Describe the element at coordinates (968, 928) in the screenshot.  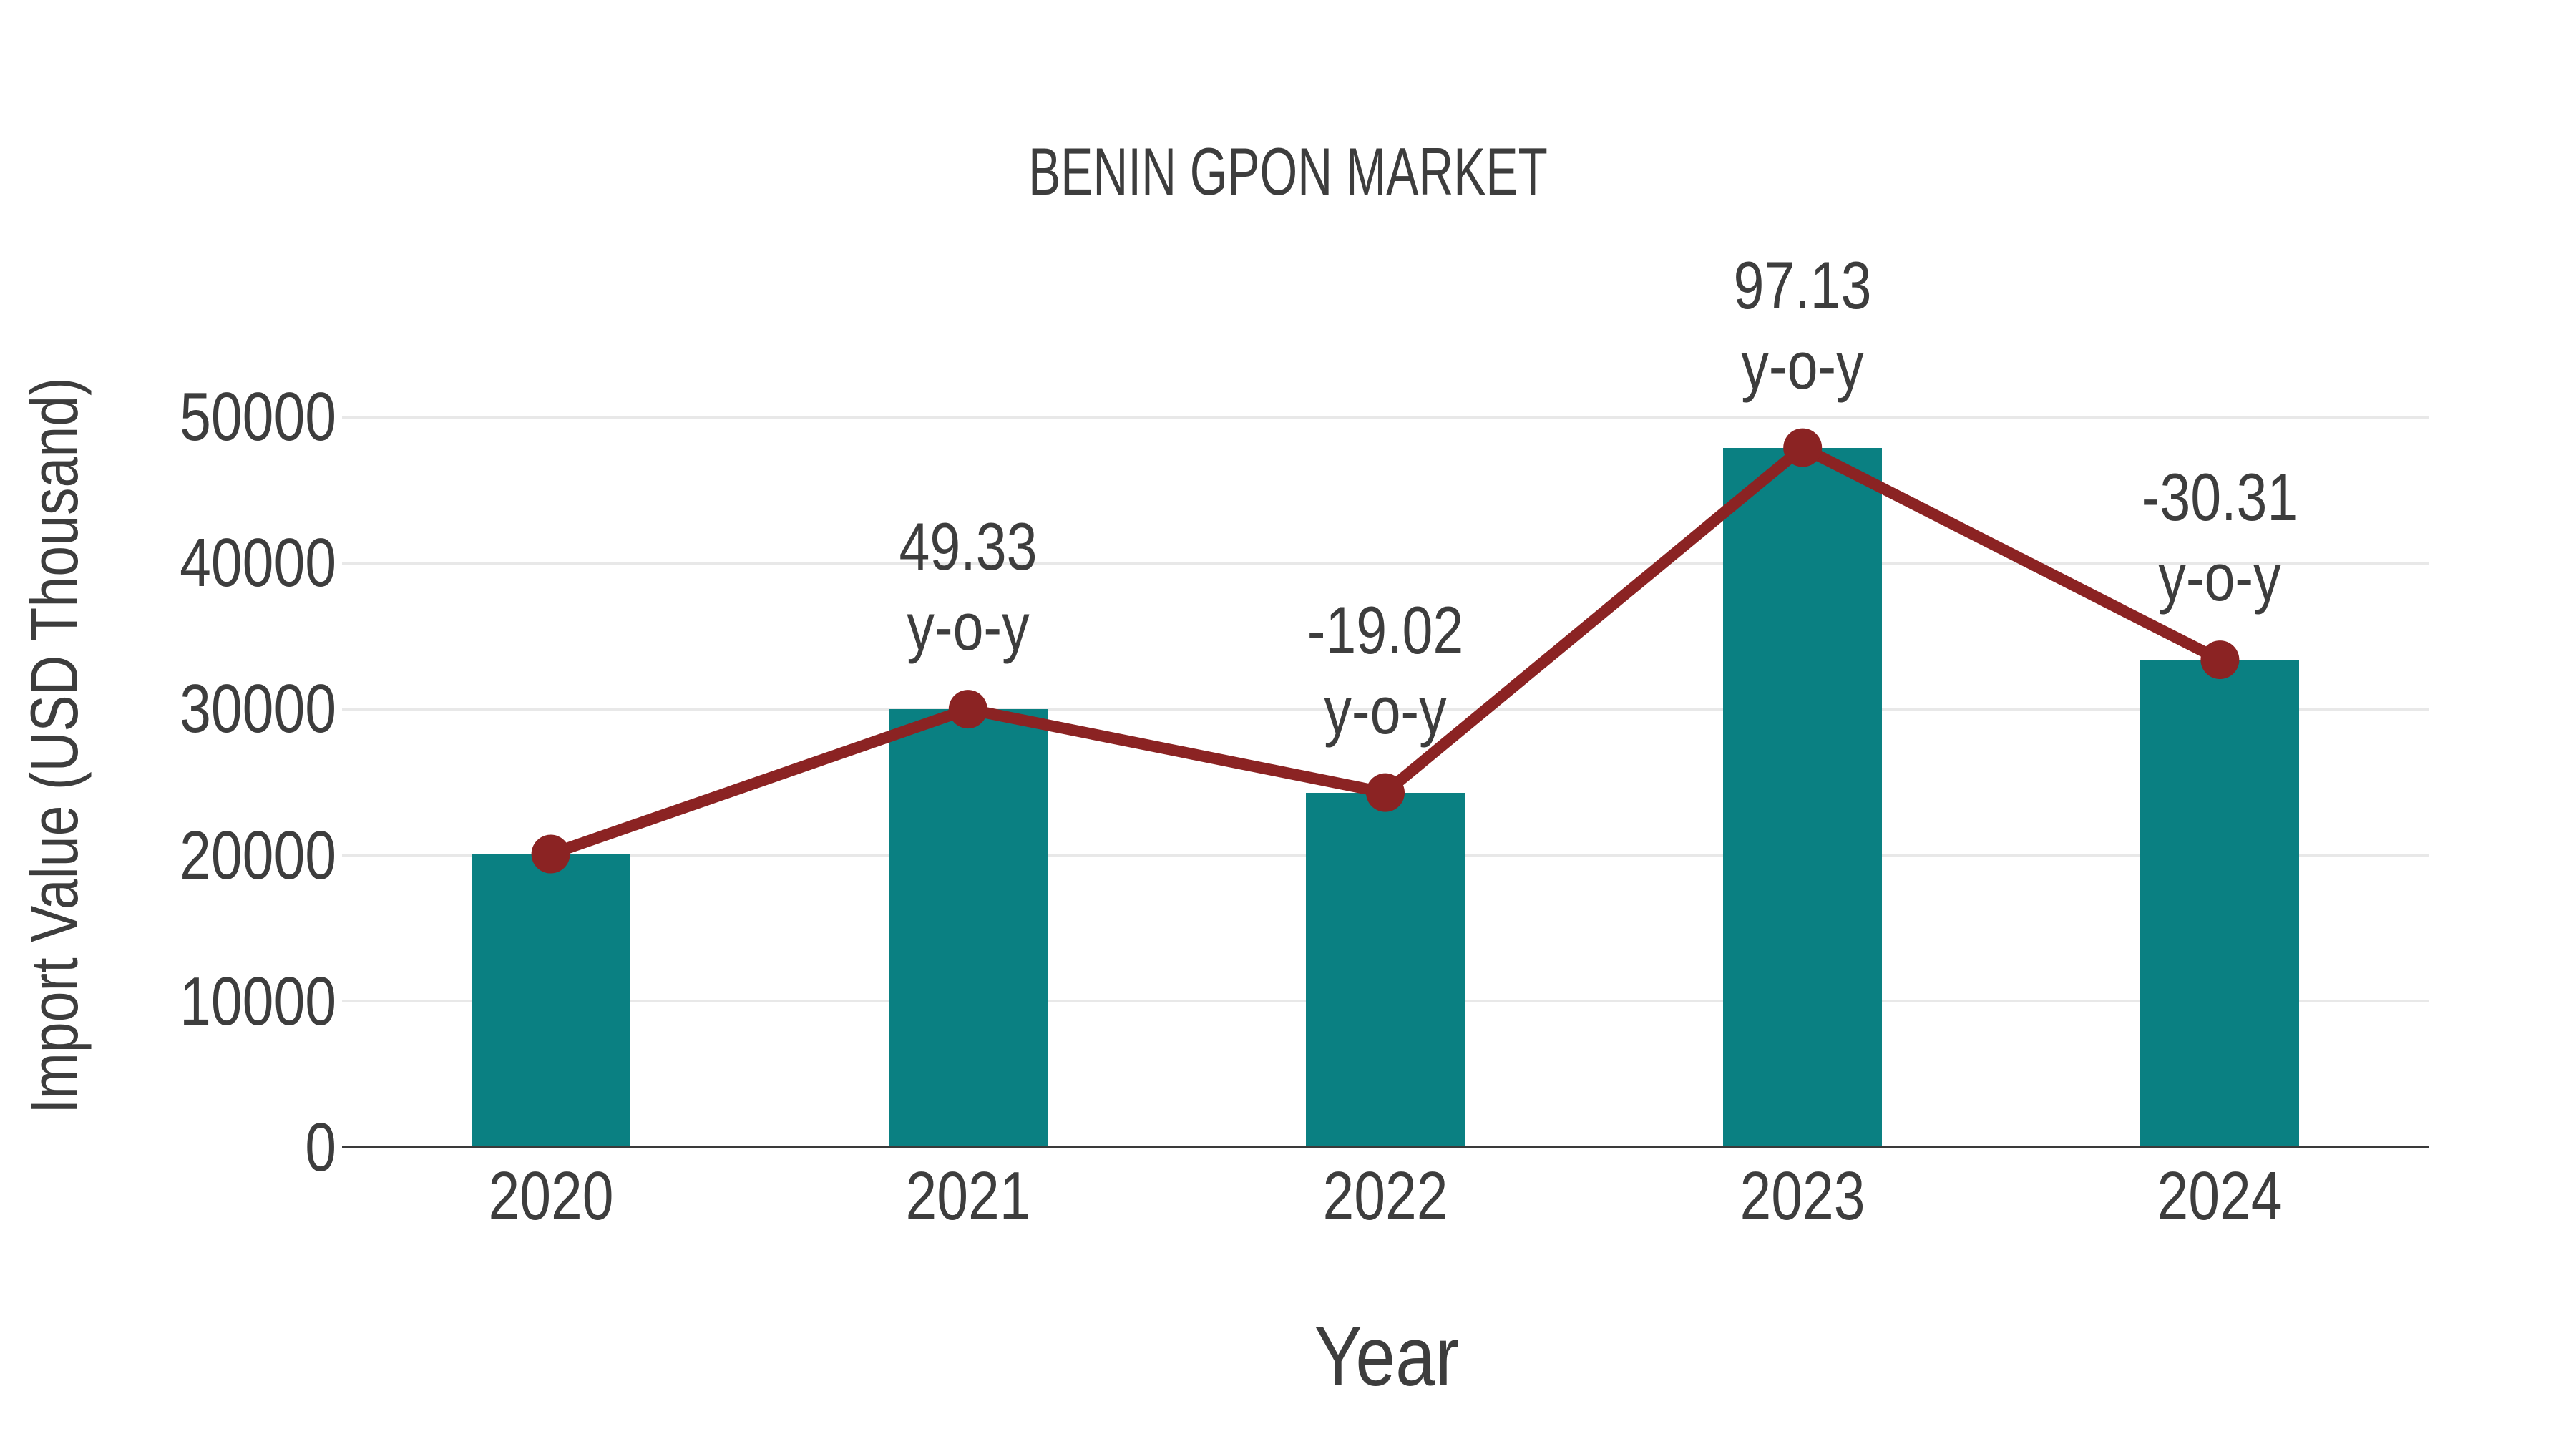
I see `bar-2021` at that location.